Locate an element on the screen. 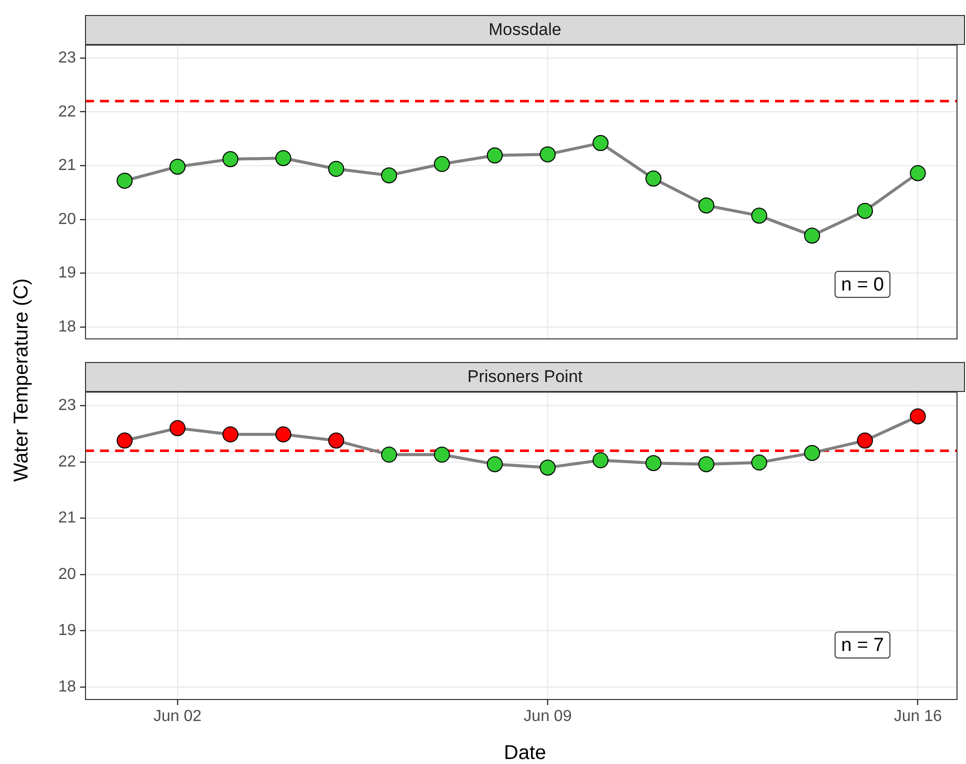 This screenshot has height=764, width=966. x-axis-title: Date is located at coordinates (525, 753).